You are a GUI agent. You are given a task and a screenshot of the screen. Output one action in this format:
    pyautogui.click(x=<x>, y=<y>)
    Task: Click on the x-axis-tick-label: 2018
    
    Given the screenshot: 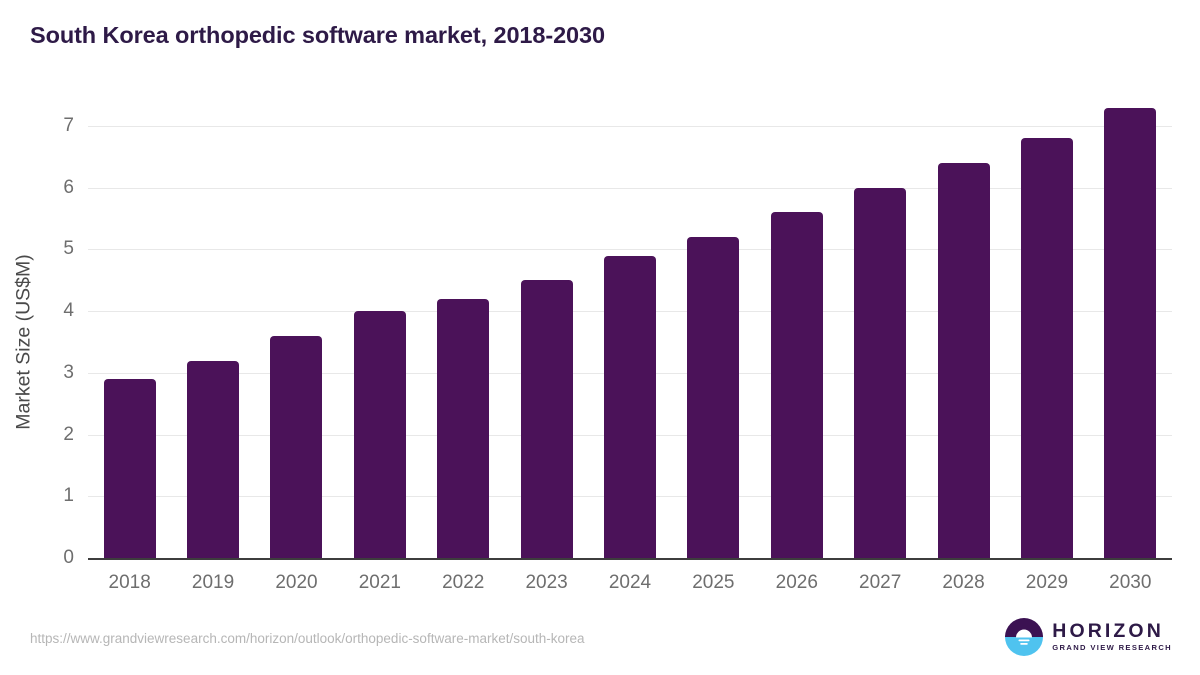 What is the action you would take?
    pyautogui.click(x=129, y=582)
    